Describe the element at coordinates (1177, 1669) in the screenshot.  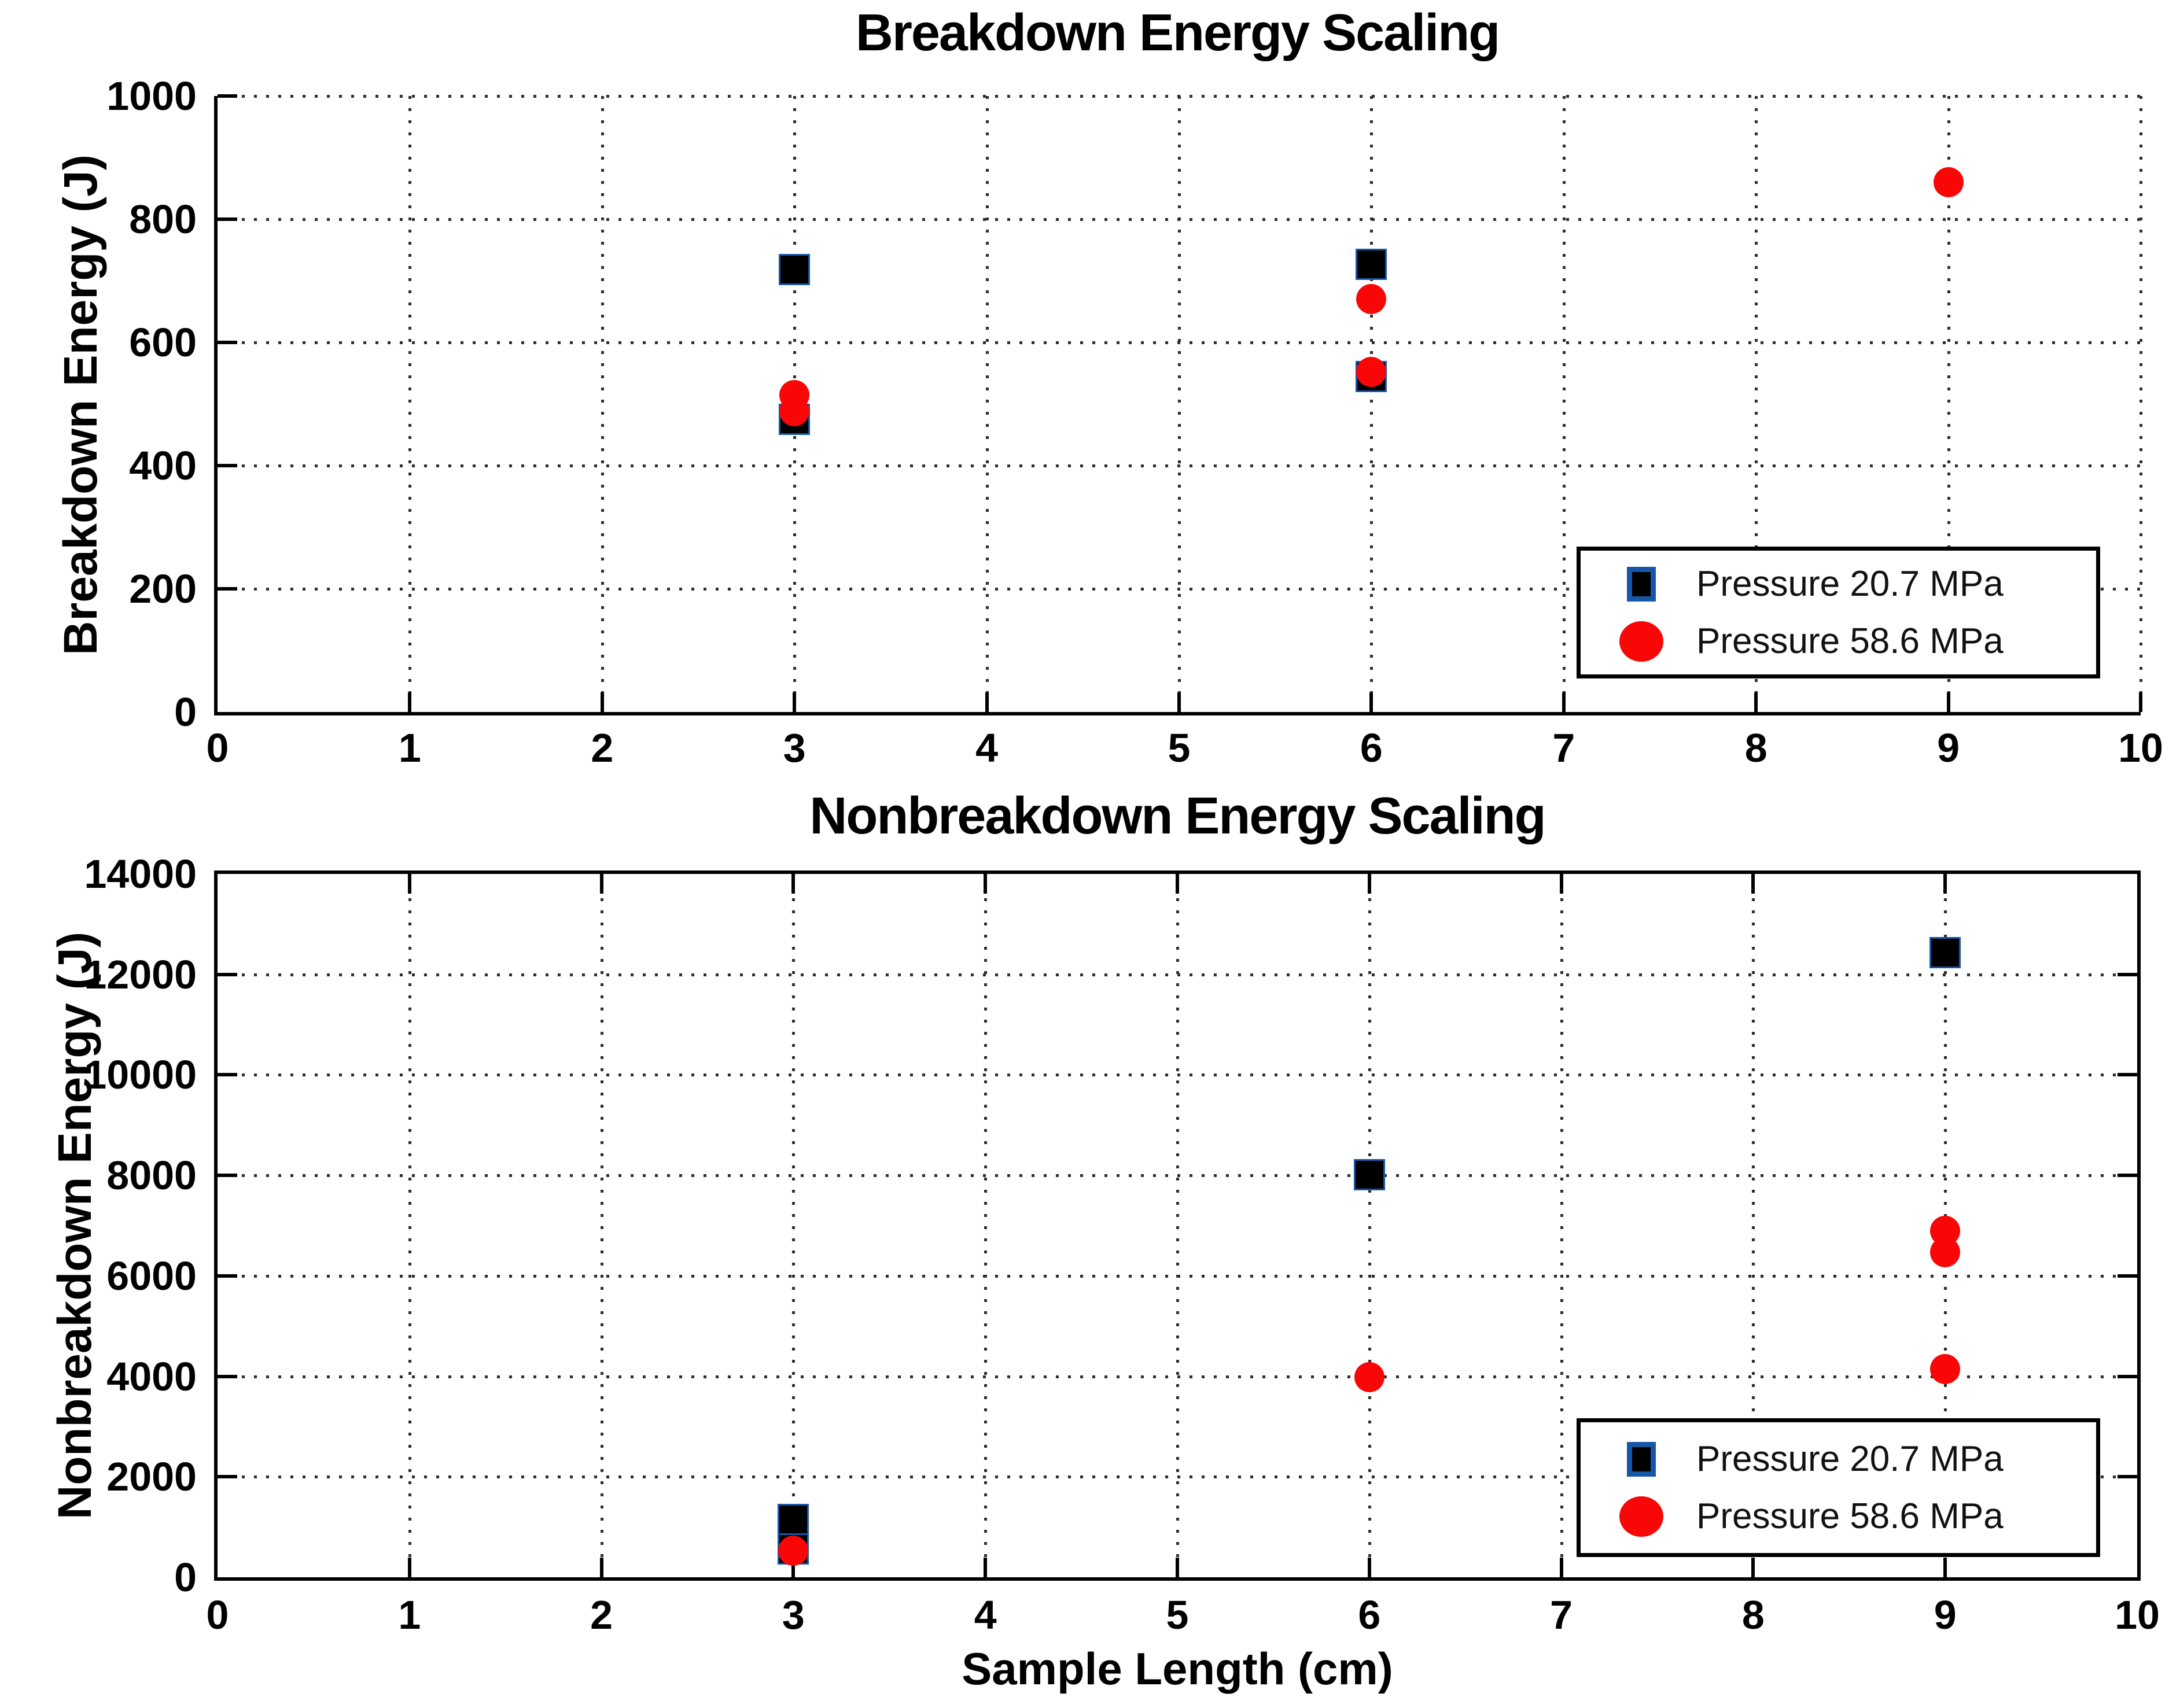
I see `x-axis-title: Sample Length (cm)` at that location.